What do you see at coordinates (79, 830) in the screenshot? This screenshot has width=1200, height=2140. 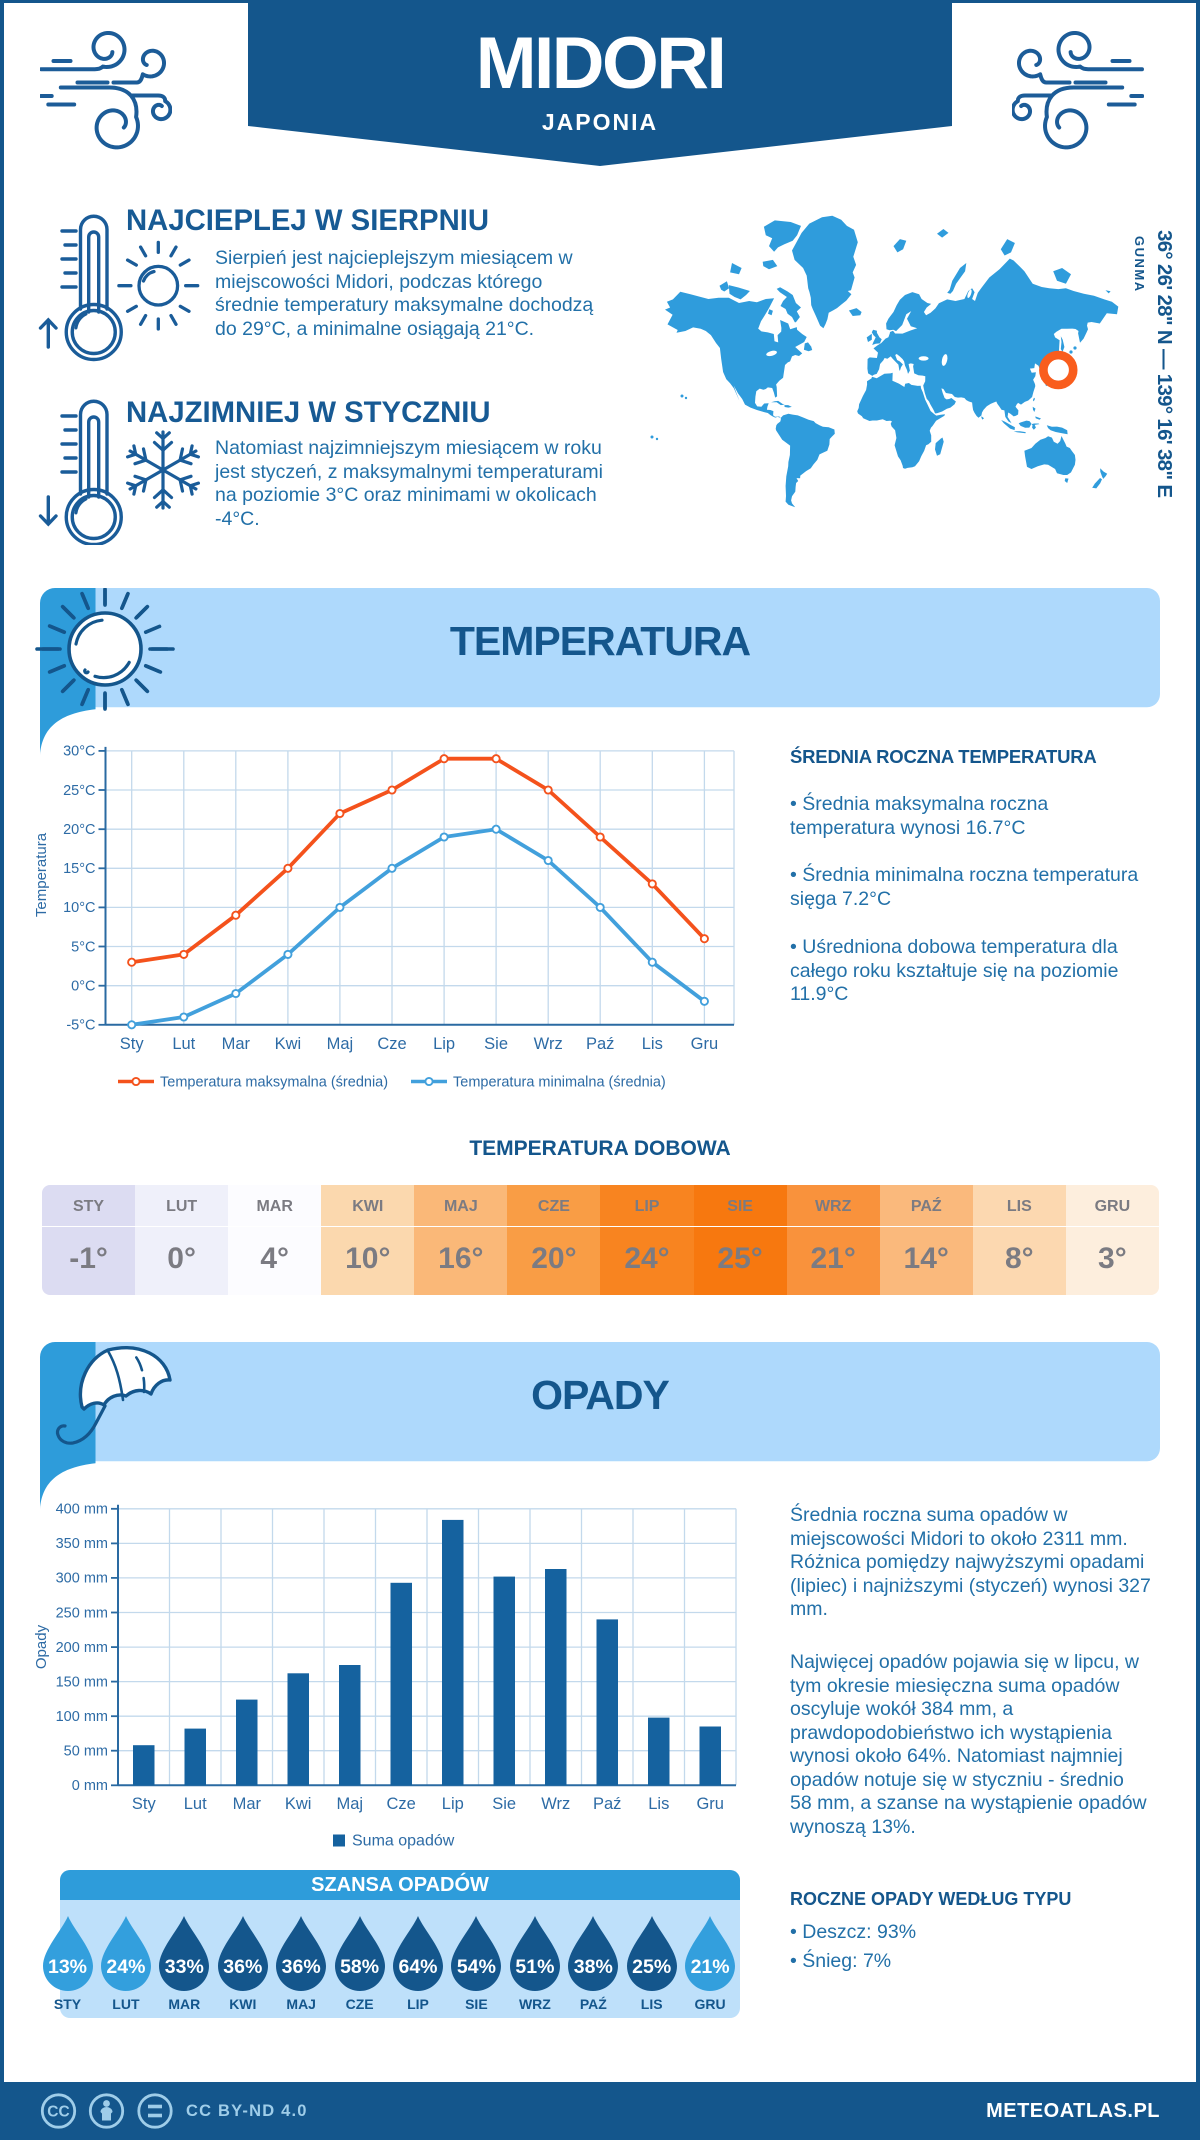 I see `svg-text: 20°C` at bounding box center [79, 830].